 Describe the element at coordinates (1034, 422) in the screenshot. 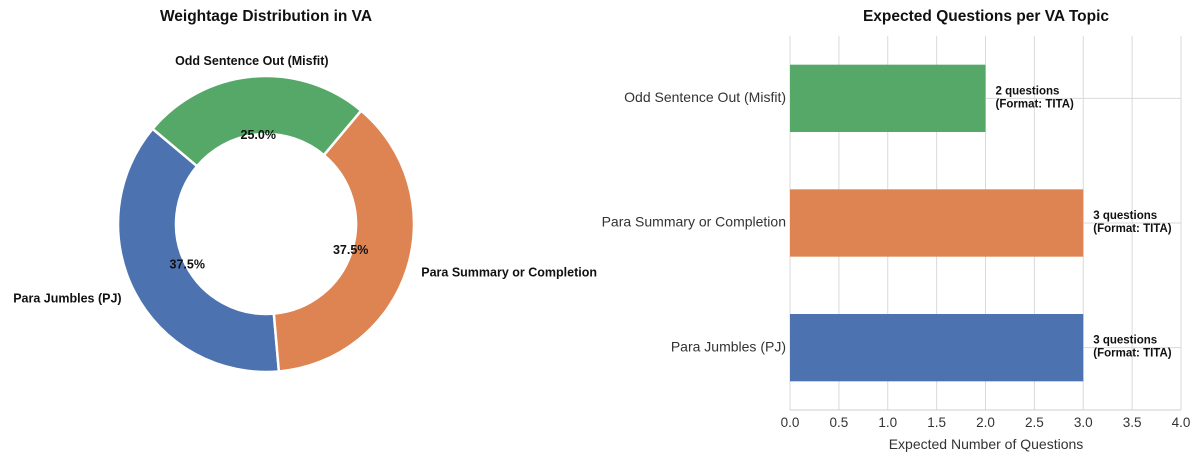

I see `x-tick-label: 2.5` at that location.